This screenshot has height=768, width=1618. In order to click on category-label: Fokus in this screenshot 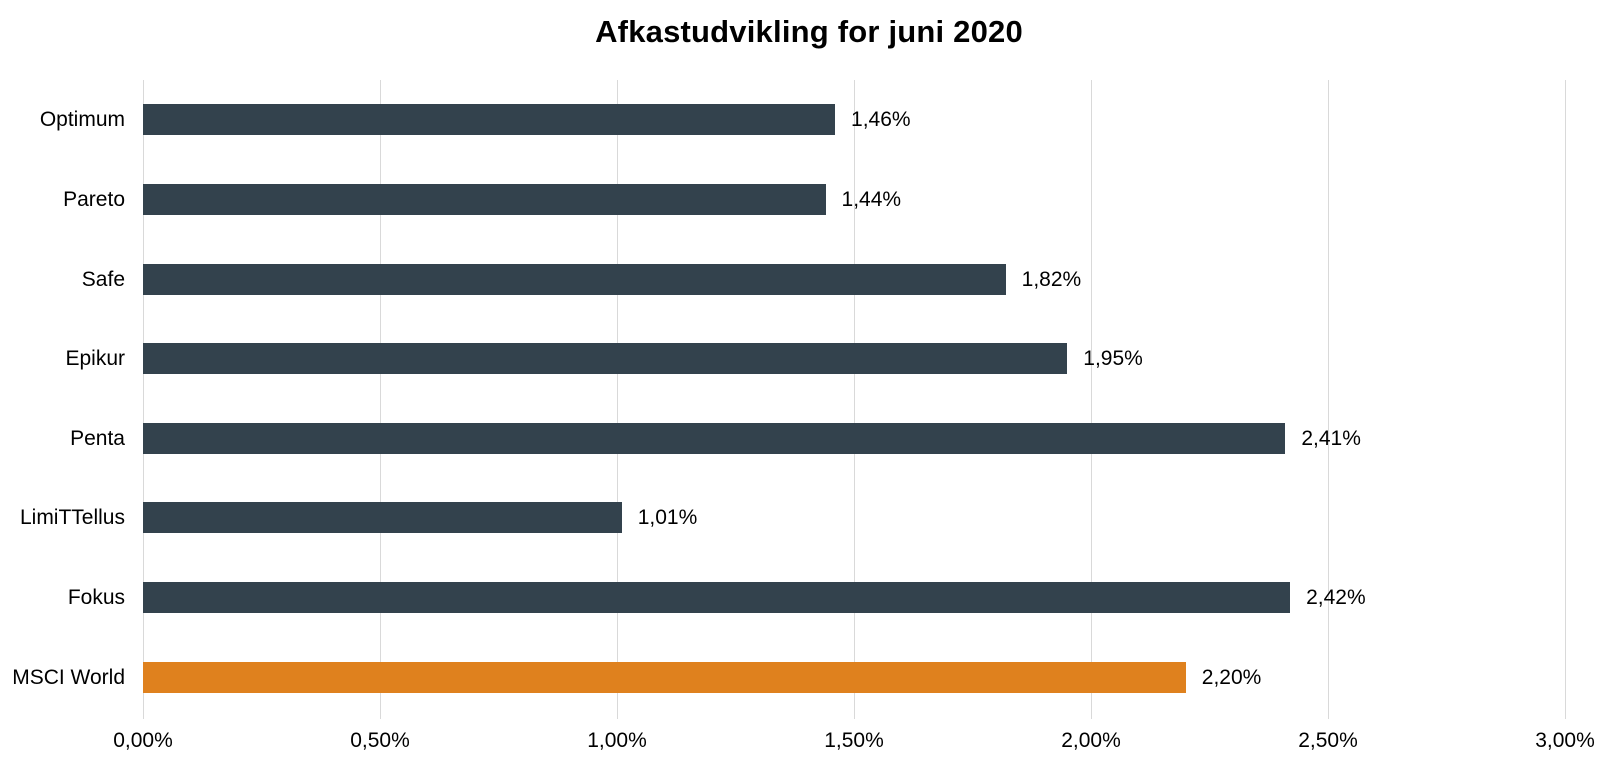, I will do `click(96, 597)`.